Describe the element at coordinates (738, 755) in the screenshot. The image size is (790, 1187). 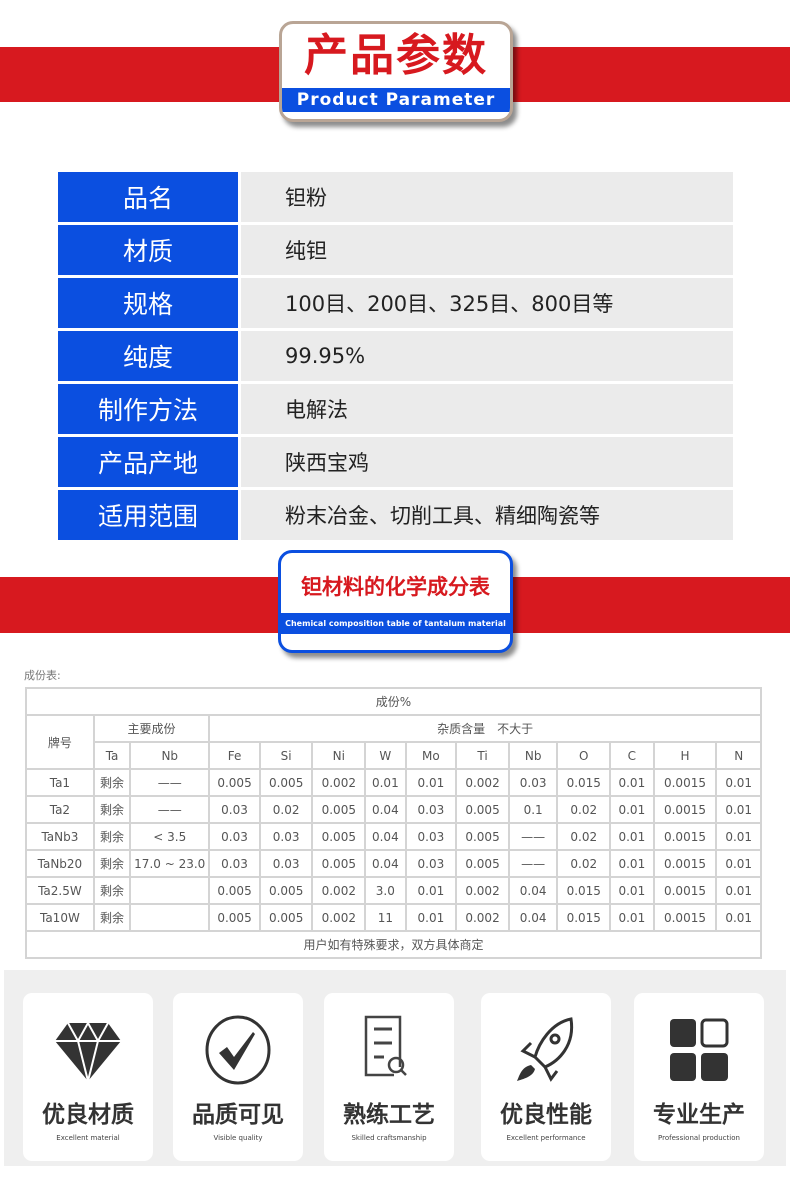
I see `column-header: N` at that location.